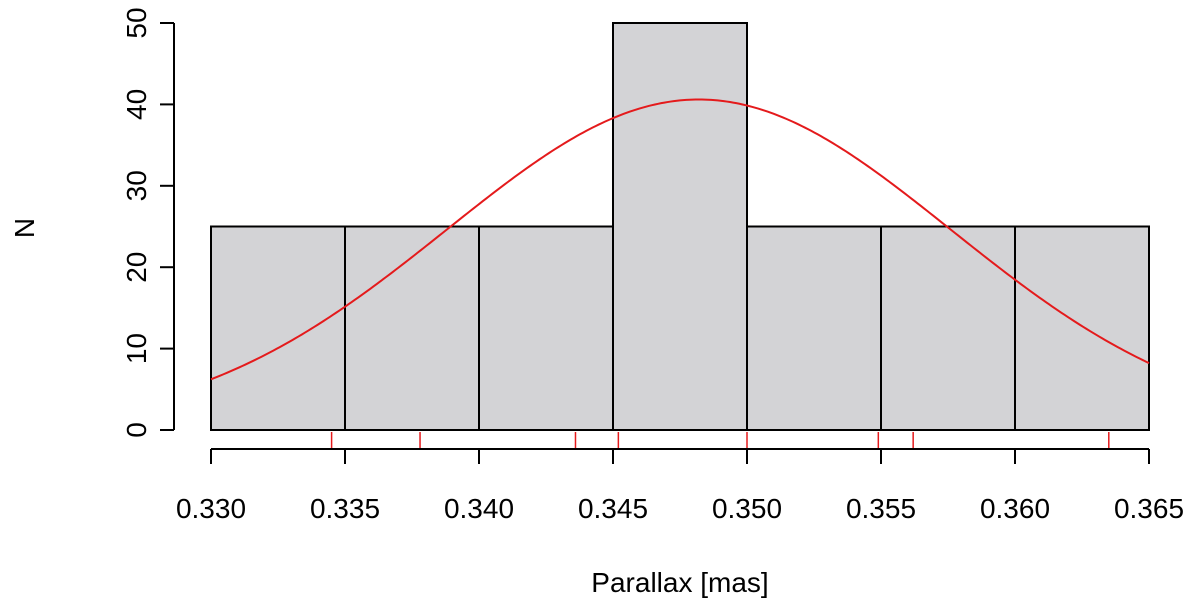  What do you see at coordinates (747, 508) in the screenshot?
I see `x-tick-label: 0.350` at bounding box center [747, 508].